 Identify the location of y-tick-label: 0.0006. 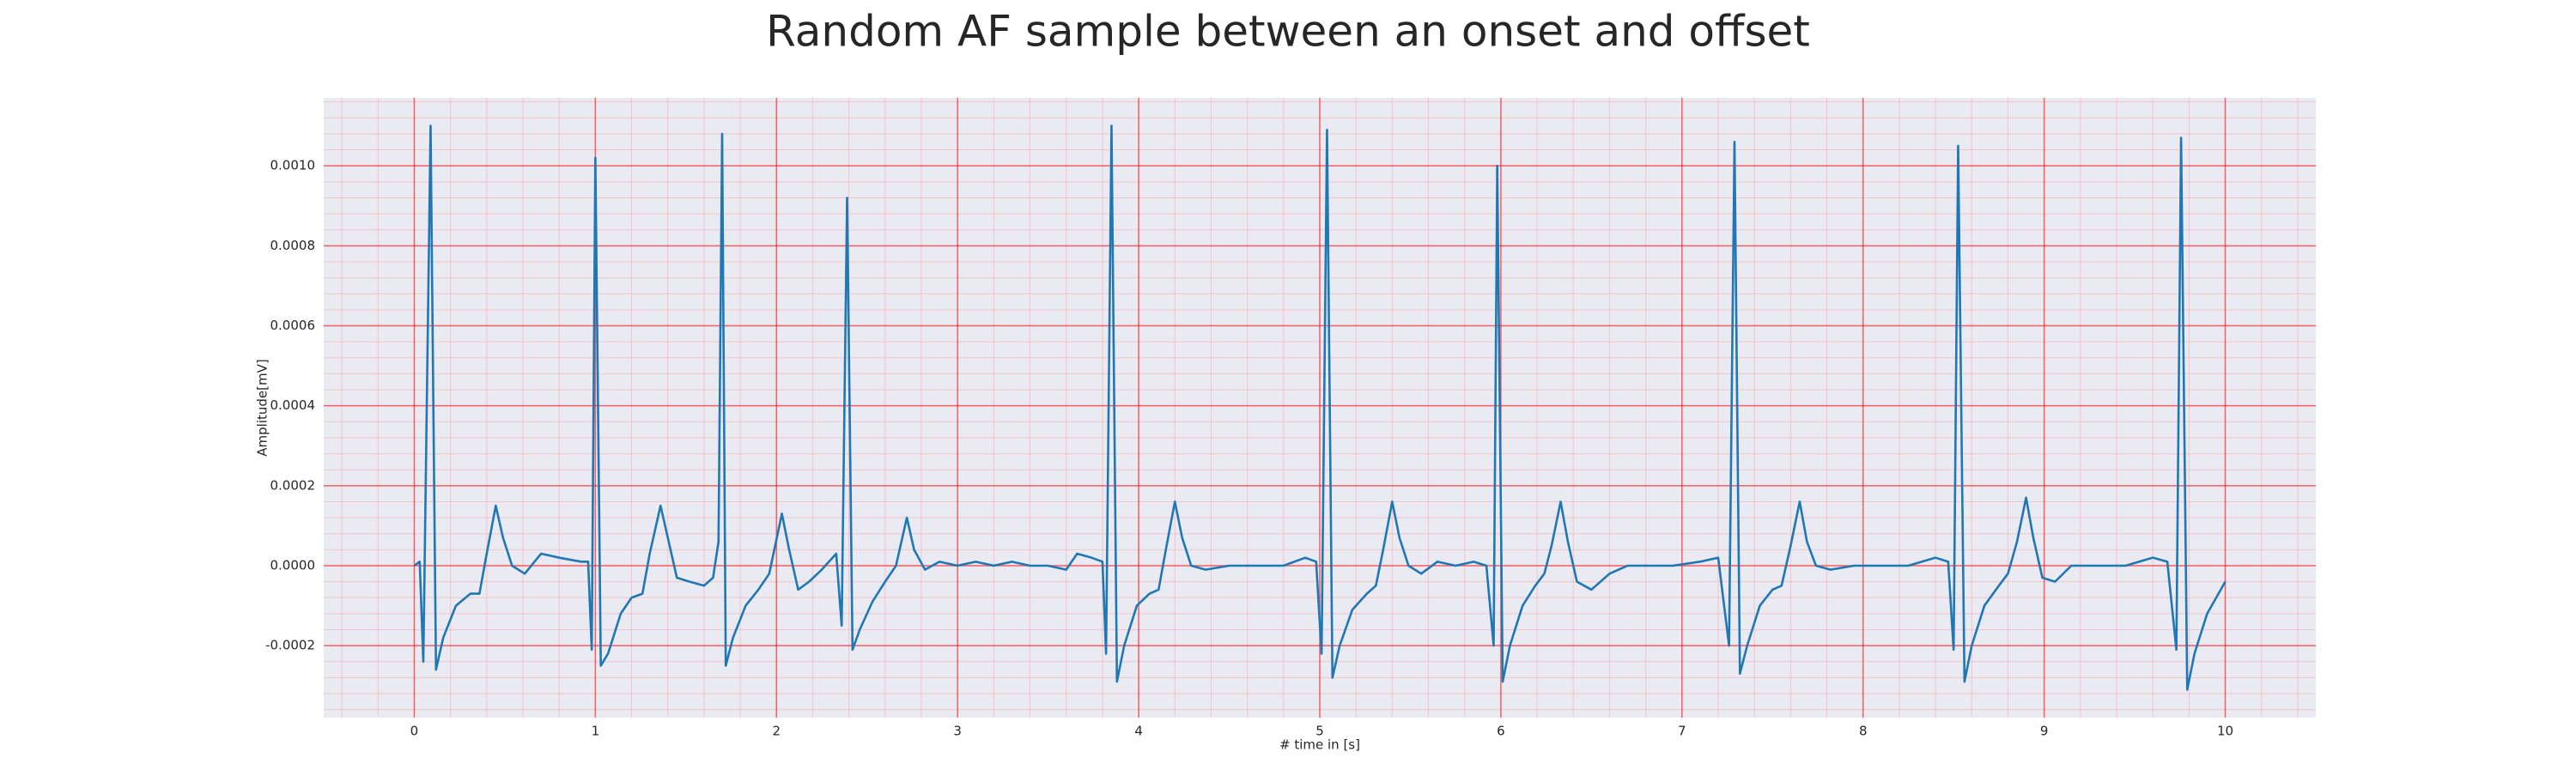
(293, 325).